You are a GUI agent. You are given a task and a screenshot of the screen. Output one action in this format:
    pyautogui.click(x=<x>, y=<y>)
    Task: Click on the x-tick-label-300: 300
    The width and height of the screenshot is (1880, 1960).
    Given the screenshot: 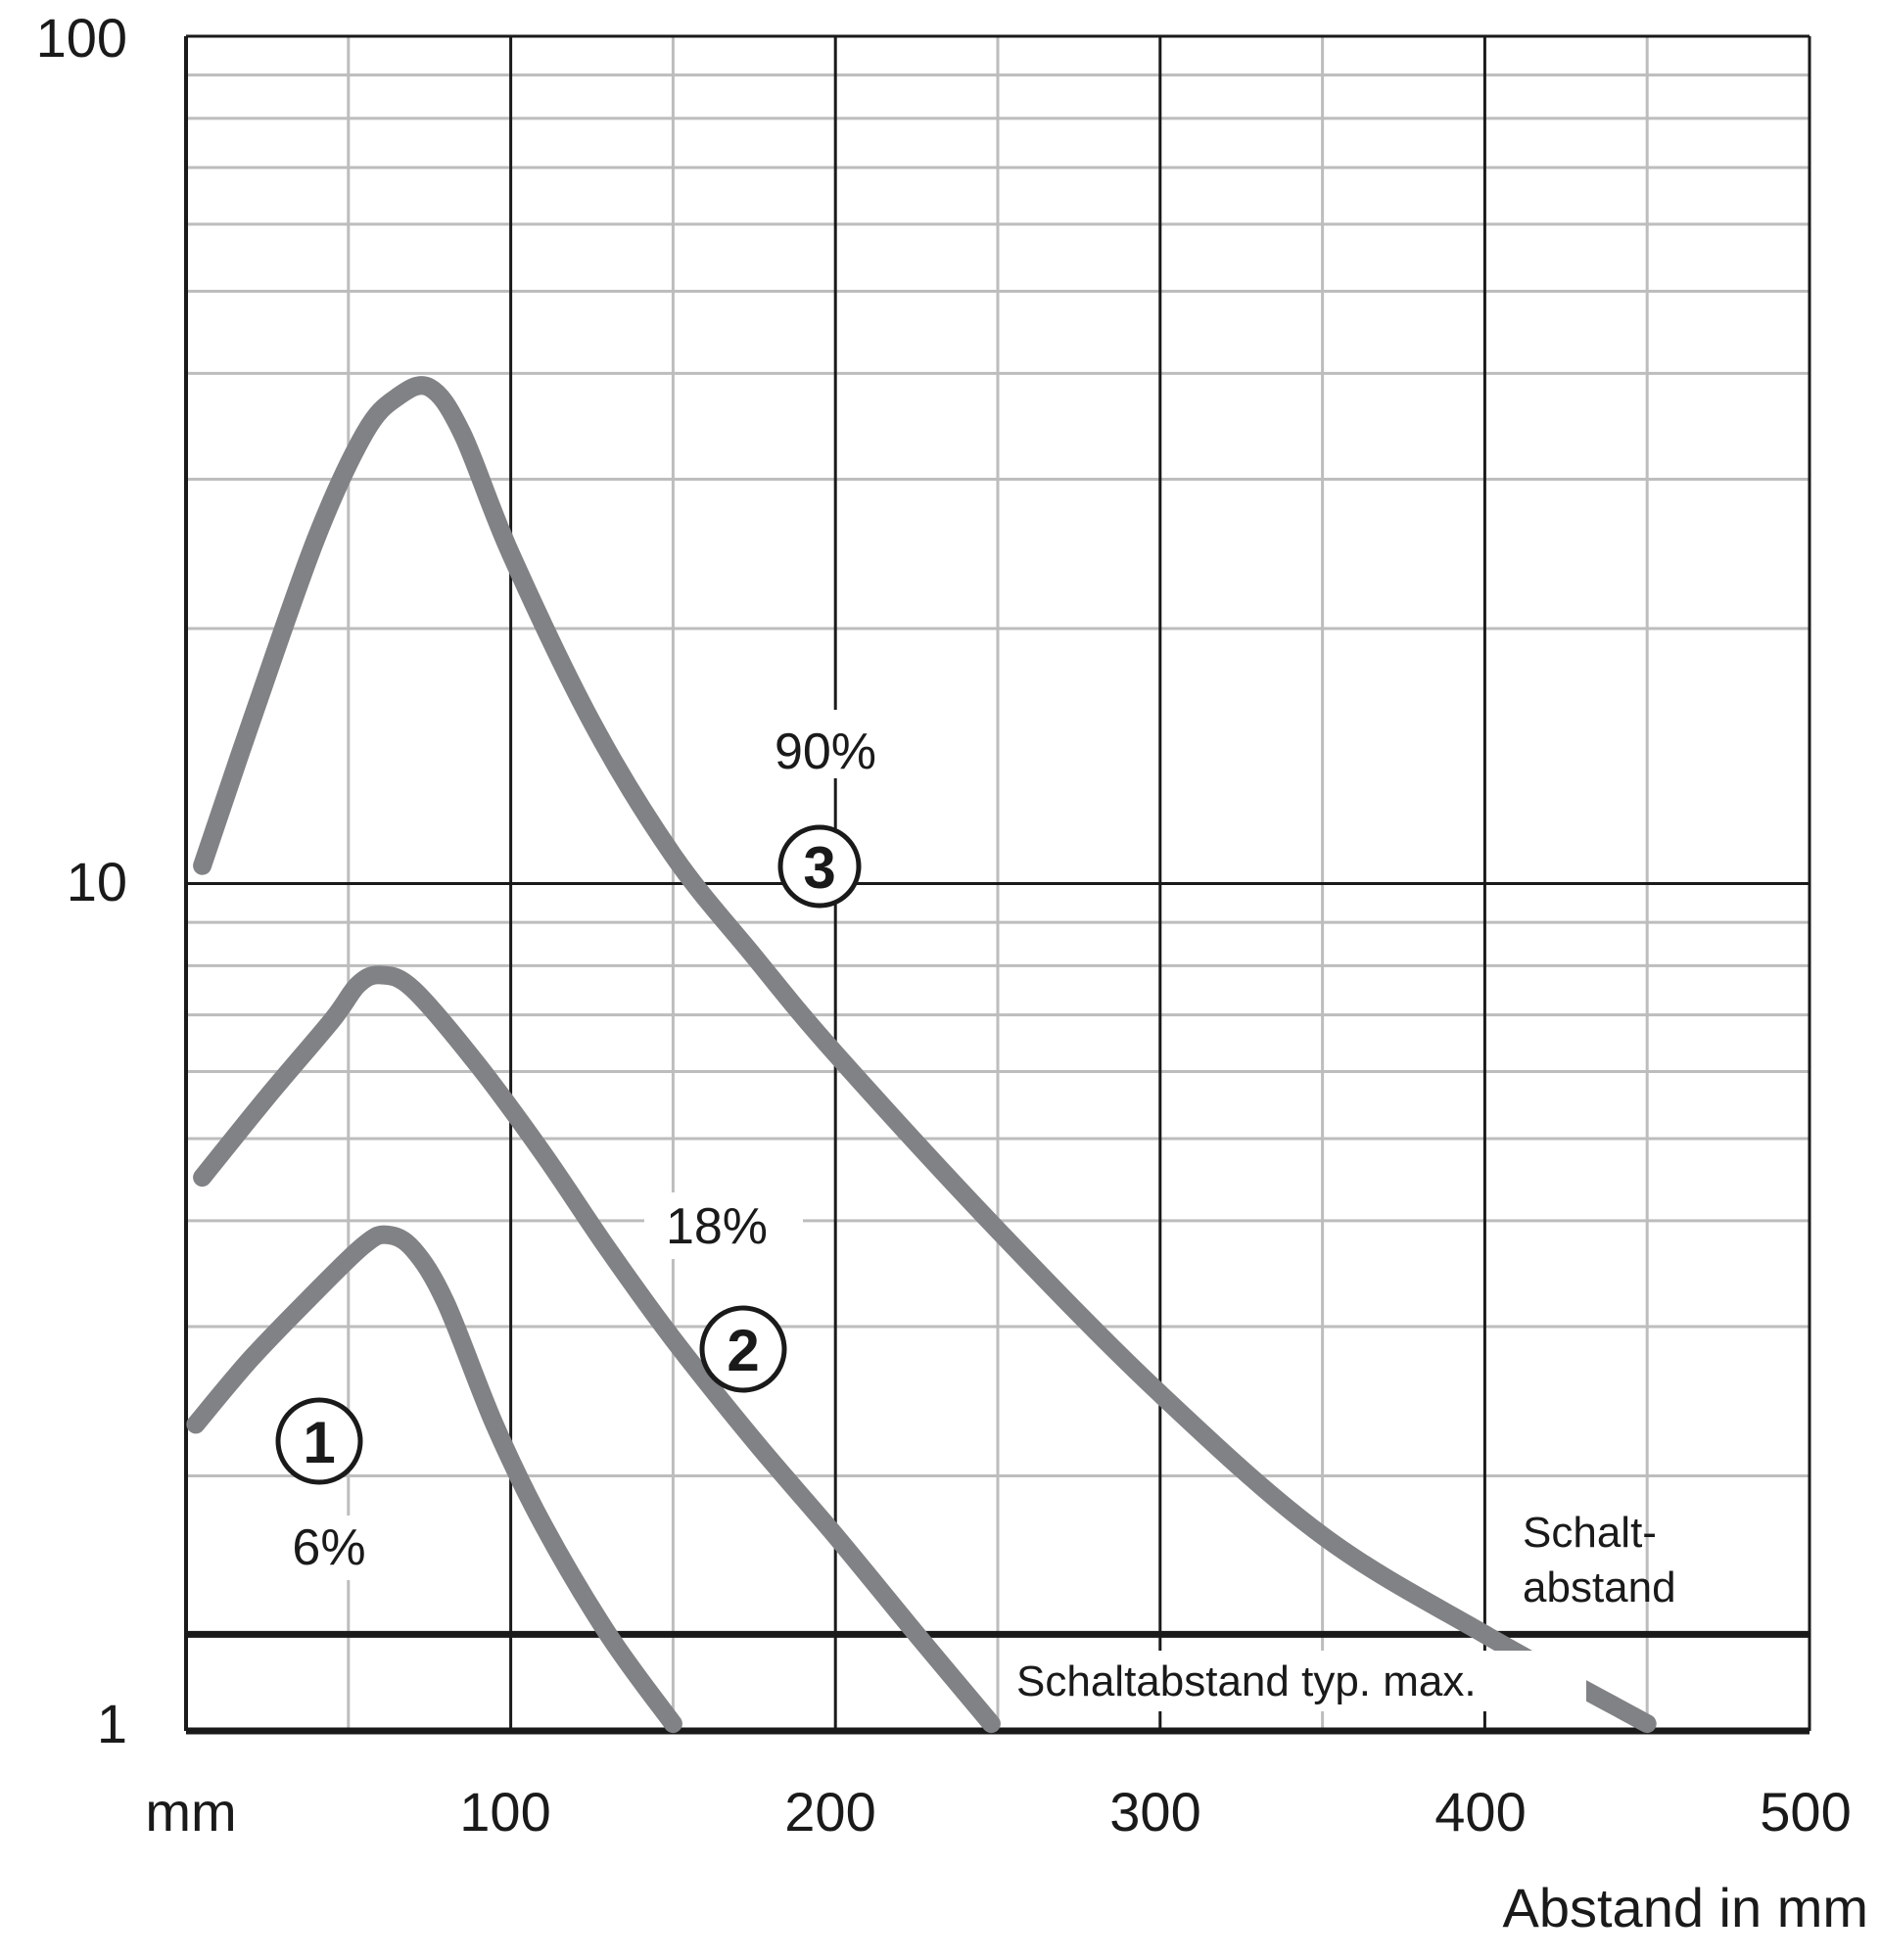 What is the action you would take?
    pyautogui.click(x=1154, y=1812)
    